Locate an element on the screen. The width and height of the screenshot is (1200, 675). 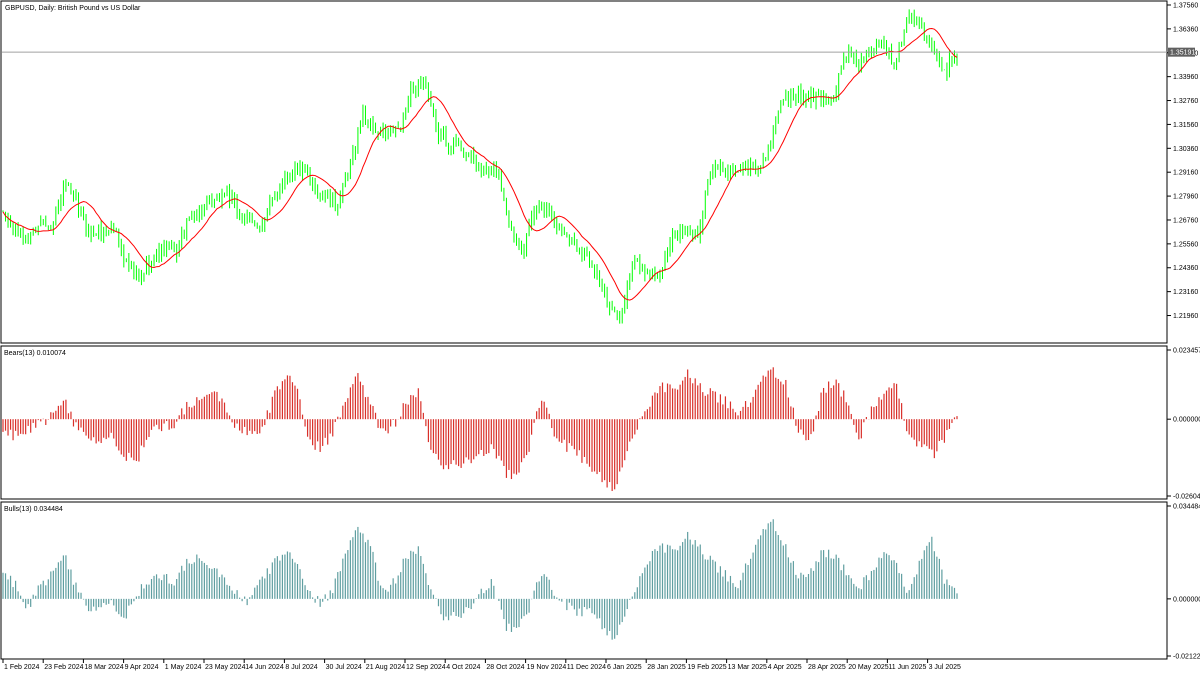
time-tick-label: 23 May 2024 is located at coordinates (225, 667).